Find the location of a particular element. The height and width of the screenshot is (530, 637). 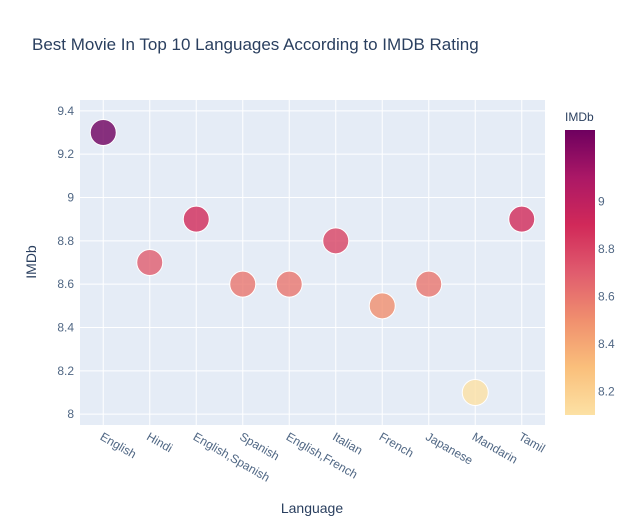

x-axis-label: Language is located at coordinates (312, 508).